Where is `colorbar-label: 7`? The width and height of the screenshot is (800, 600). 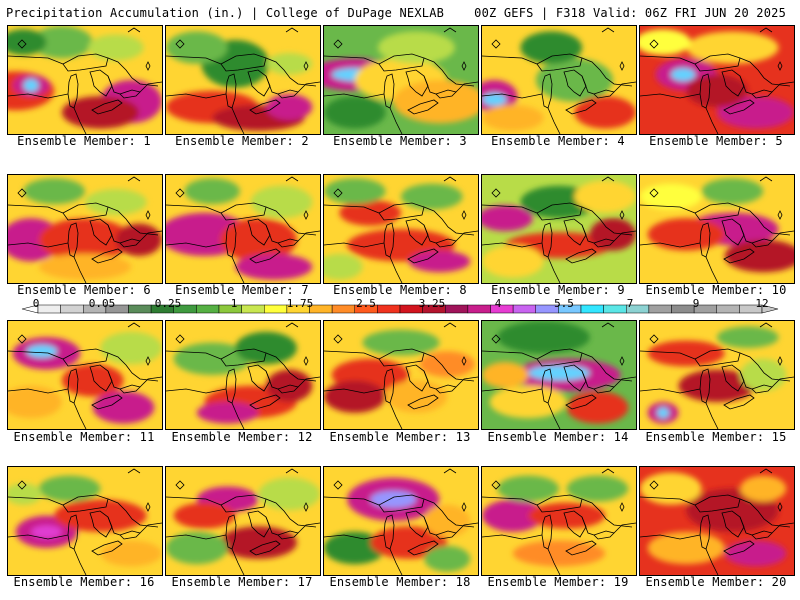
colorbar-label: 7 is located at coordinates (630, 303).